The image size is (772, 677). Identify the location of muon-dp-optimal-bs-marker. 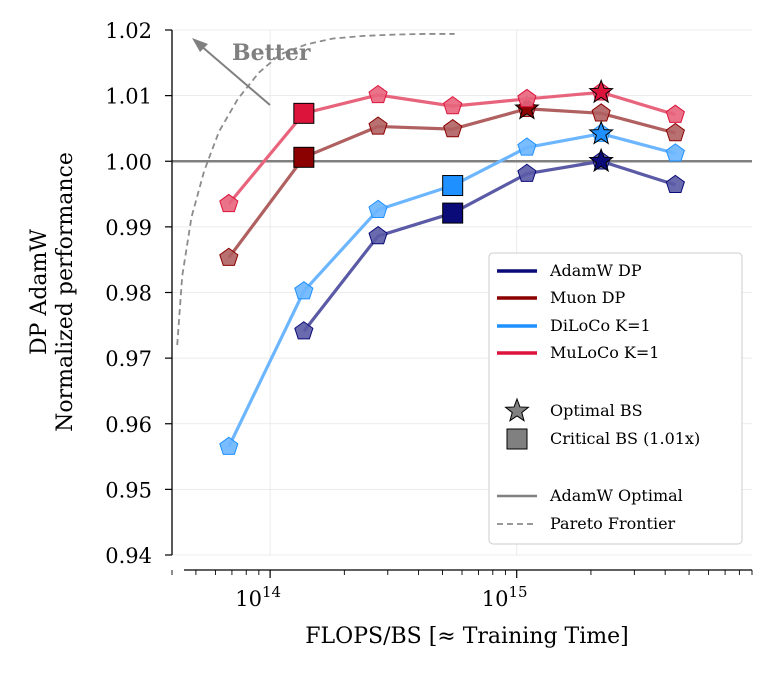
(527, 107).